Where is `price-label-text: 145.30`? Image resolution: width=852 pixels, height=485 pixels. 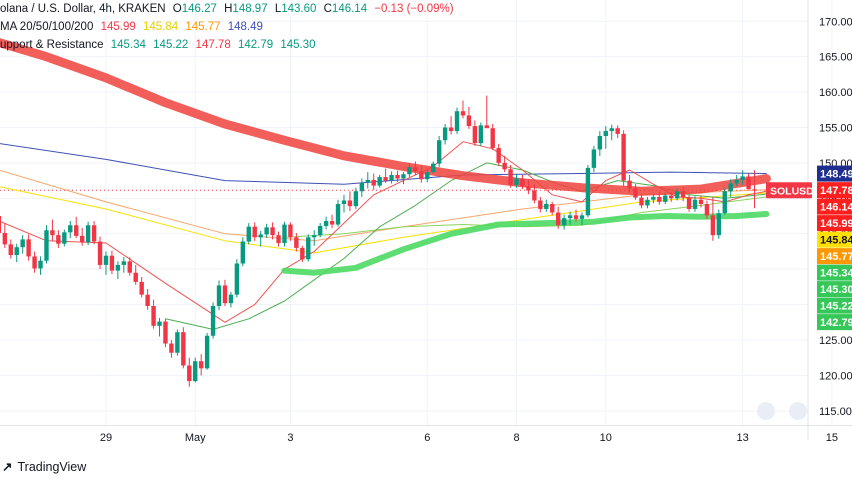 price-label-text: 145.30 is located at coordinates (836, 290).